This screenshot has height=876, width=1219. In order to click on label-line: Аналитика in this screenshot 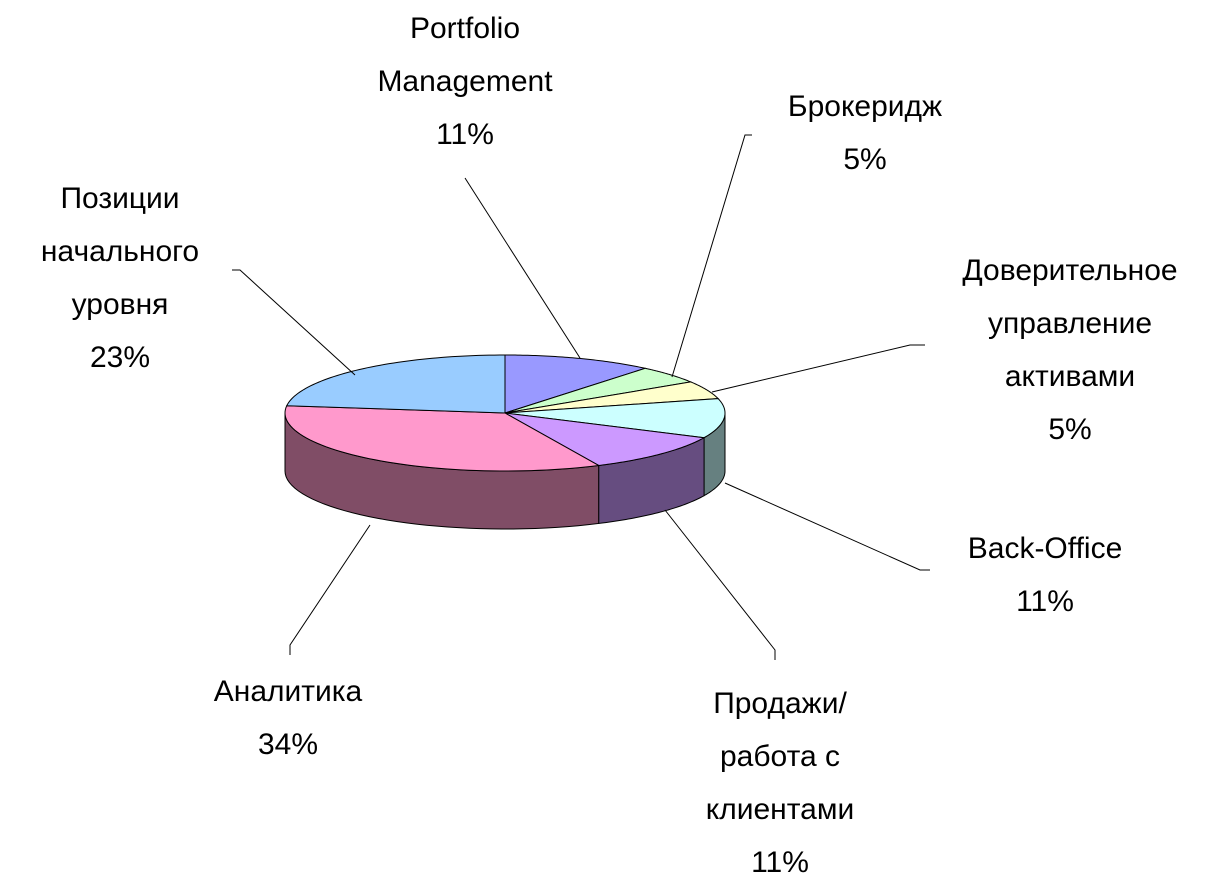, I will do `click(288, 691)`.